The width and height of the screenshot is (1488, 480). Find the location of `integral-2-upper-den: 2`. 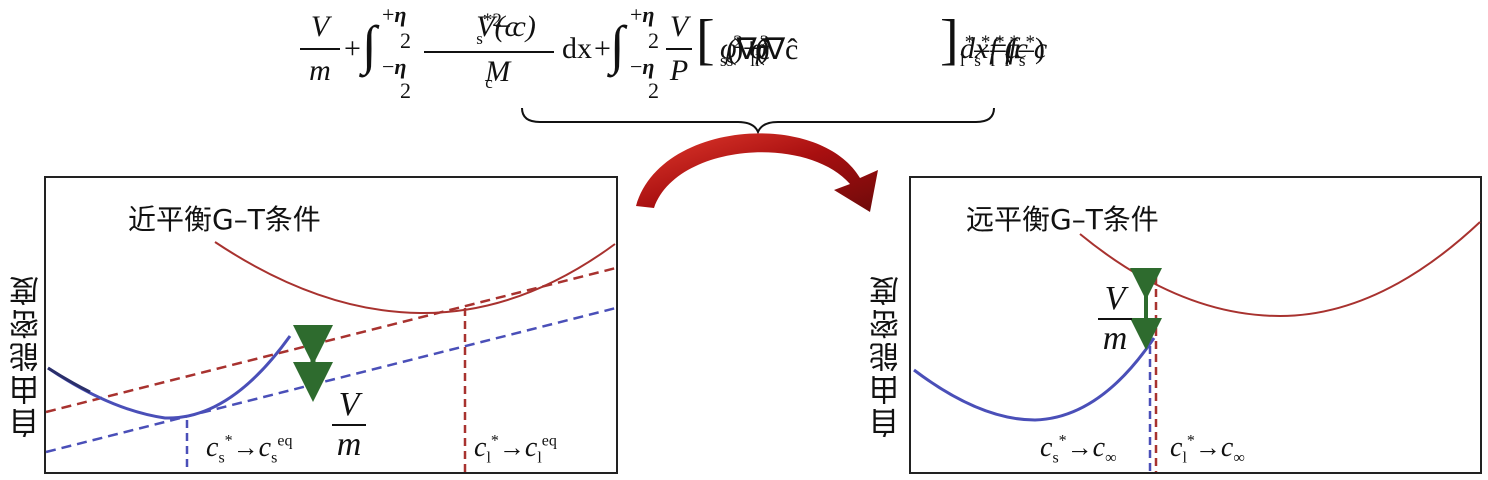

integral-2-upper-den: 2 is located at coordinates (653, 40).